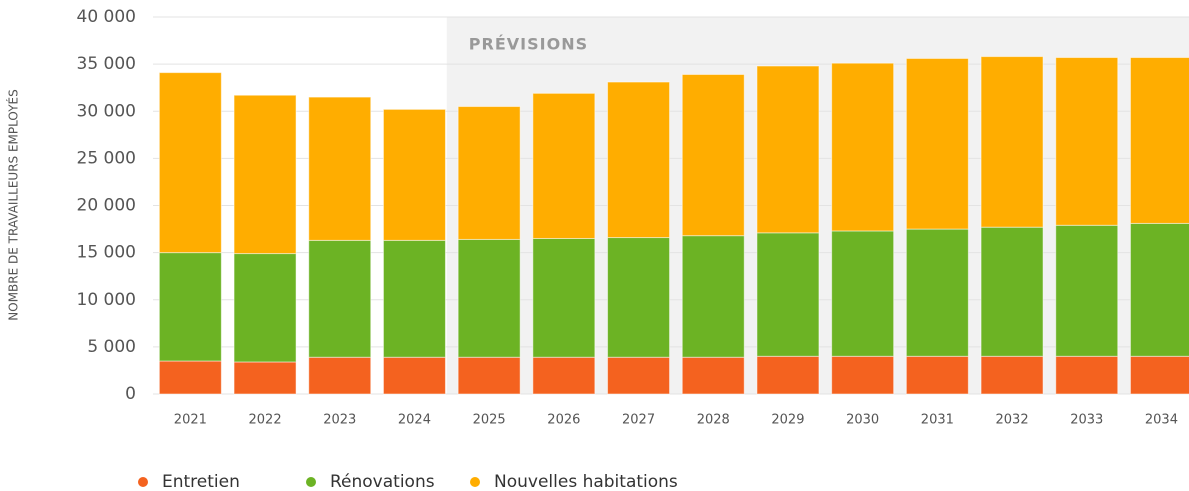 This screenshot has height=491, width=1189. I want to click on x-tick-label: 2022, so click(265, 420).